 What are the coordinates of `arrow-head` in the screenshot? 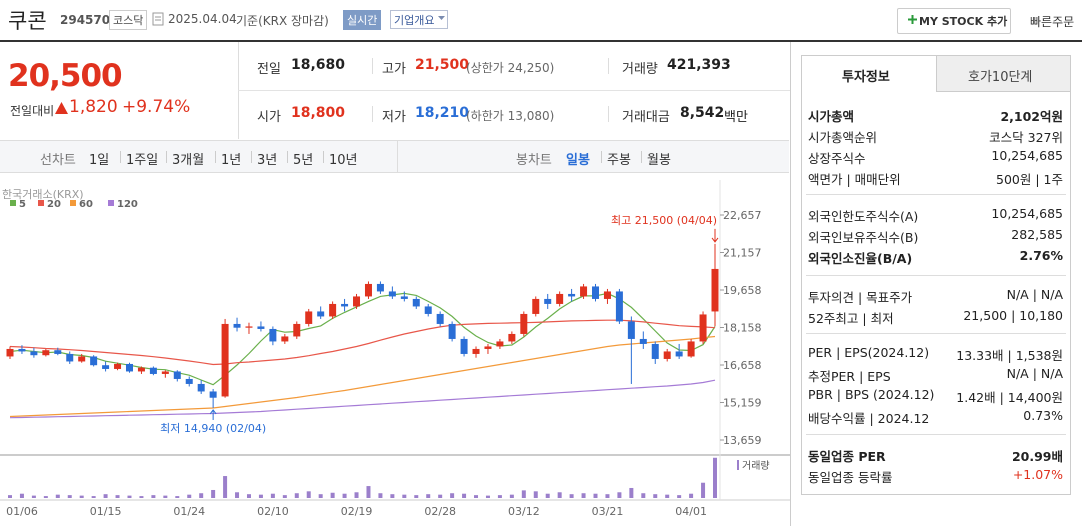 It's located at (213, 412).